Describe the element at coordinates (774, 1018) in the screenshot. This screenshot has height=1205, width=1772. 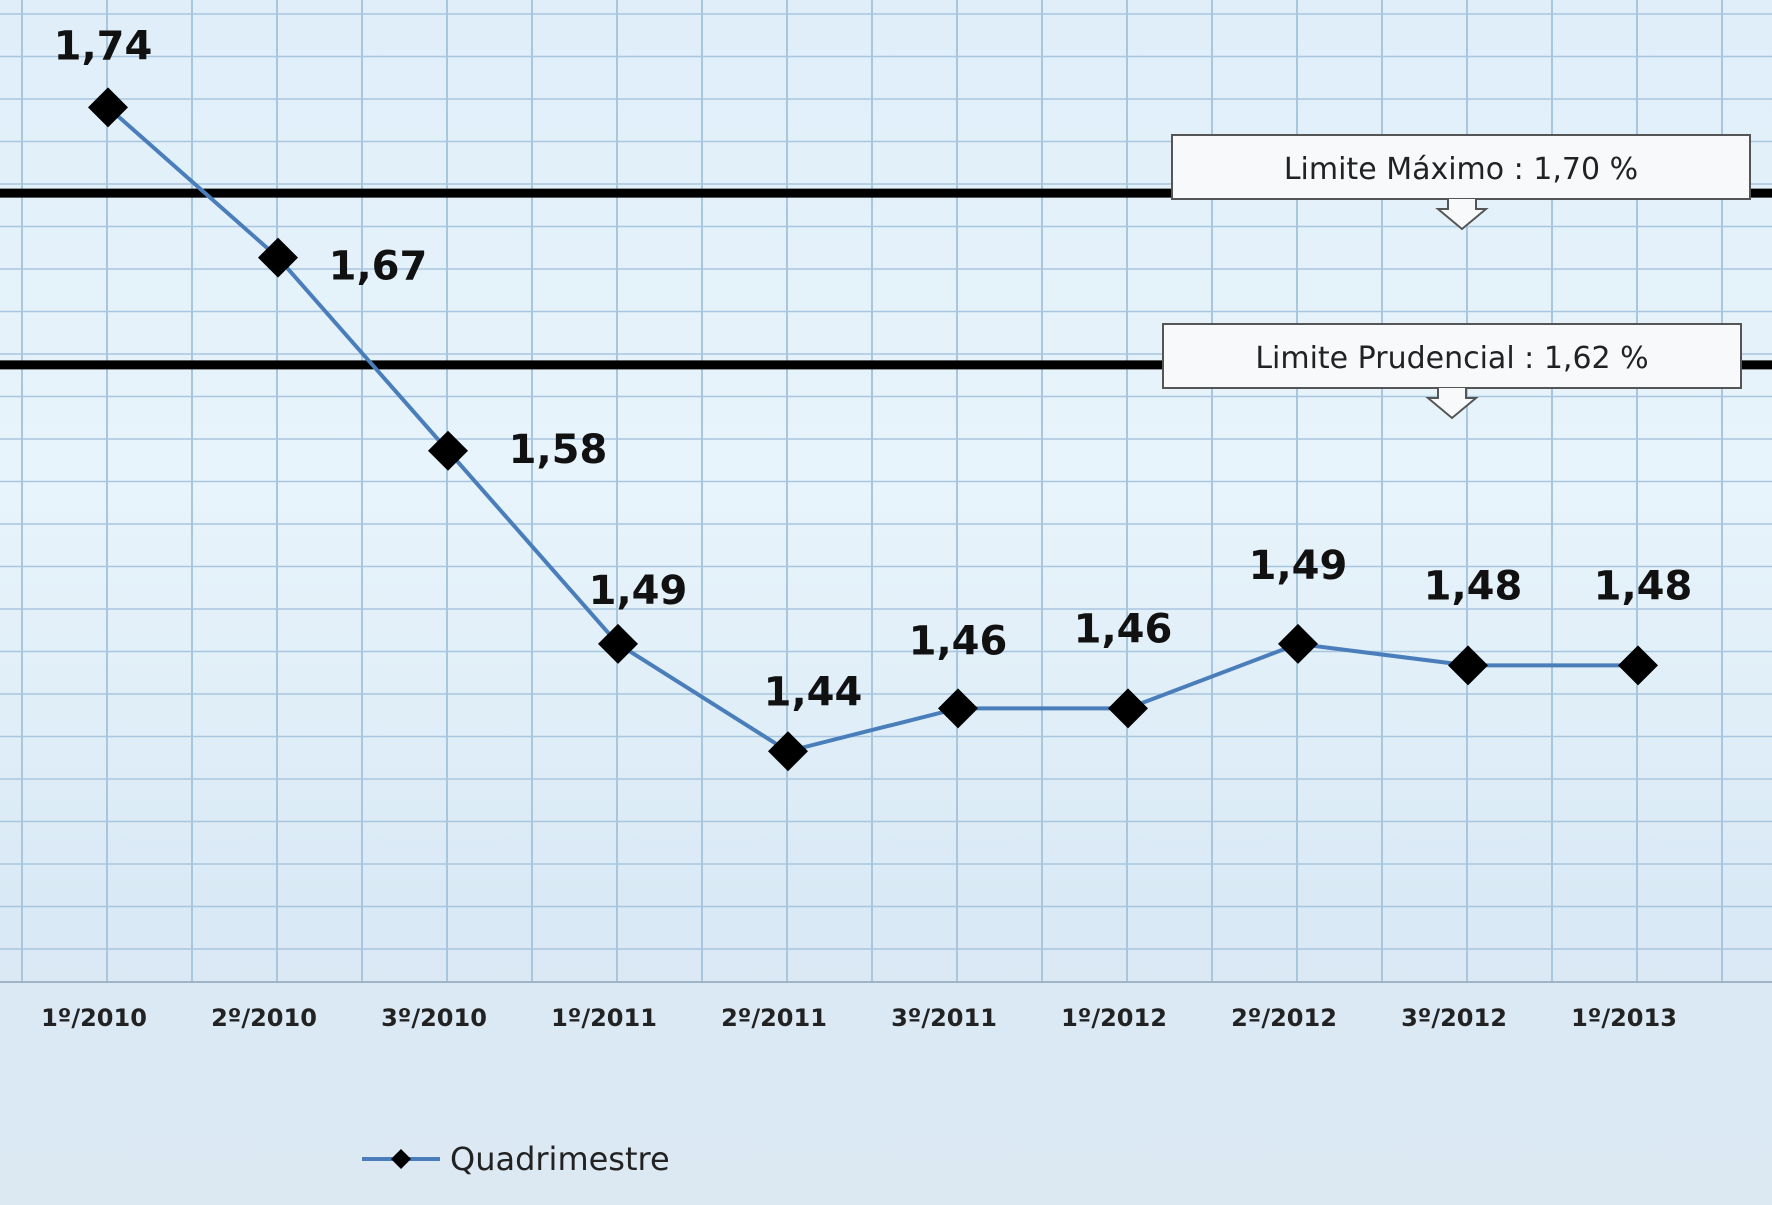
I see `x-tick-label: 2º/2011` at that location.